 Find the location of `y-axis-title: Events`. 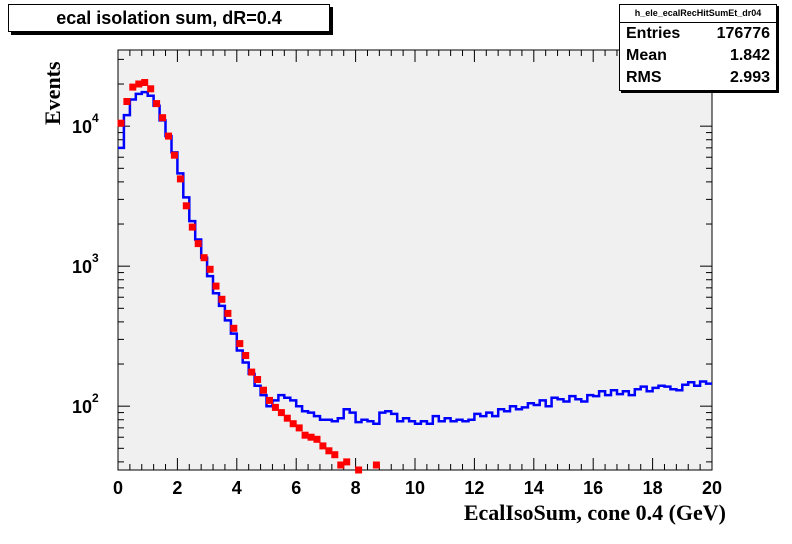

y-axis-title: Events is located at coordinates (52, 93).